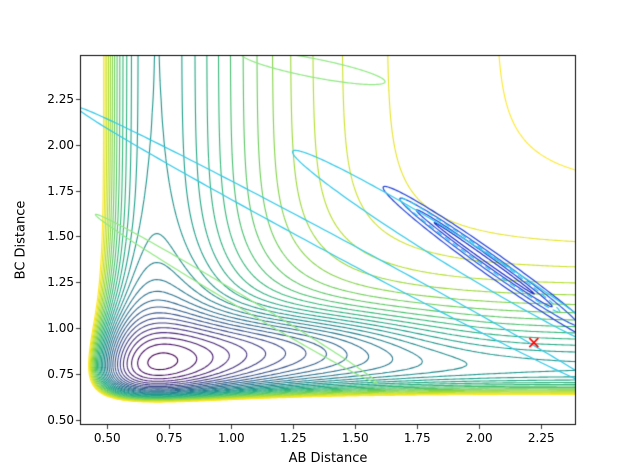  Describe the element at coordinates (231, 438) in the screenshot. I see `x-tick-label: 1.00` at that location.